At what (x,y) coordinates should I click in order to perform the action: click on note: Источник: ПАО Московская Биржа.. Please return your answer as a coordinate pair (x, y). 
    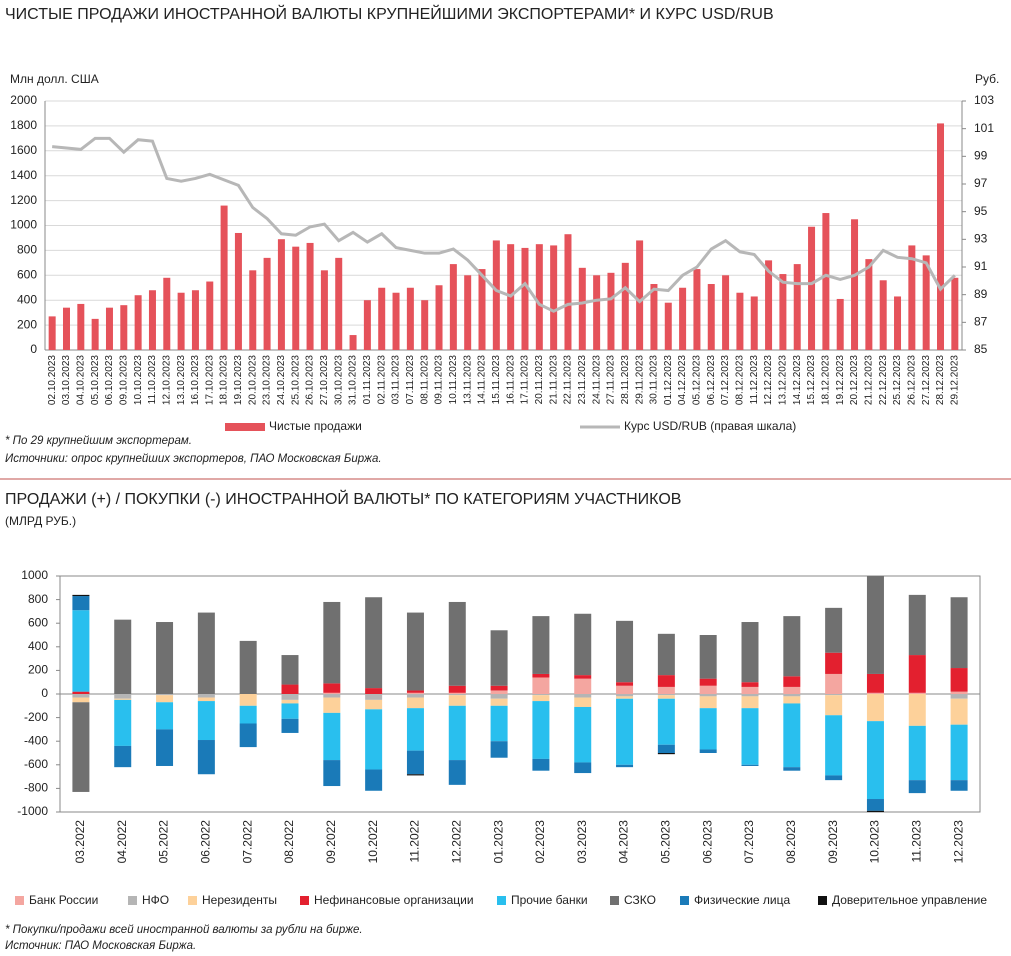
    Looking at the image, I should click on (100, 946).